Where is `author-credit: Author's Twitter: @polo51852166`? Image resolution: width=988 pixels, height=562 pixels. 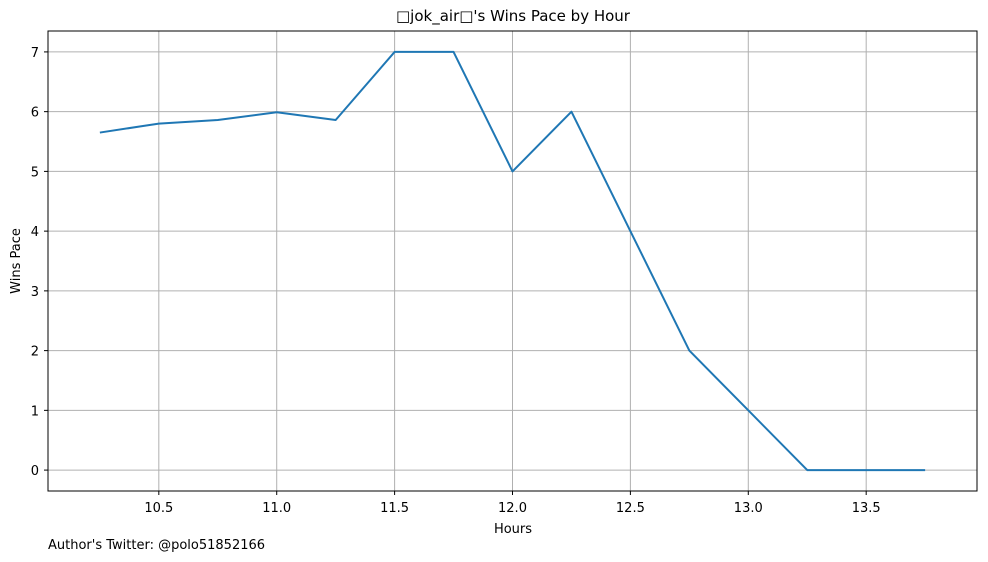
author-credit: Author's Twitter: @polo51852166 is located at coordinates (157, 545).